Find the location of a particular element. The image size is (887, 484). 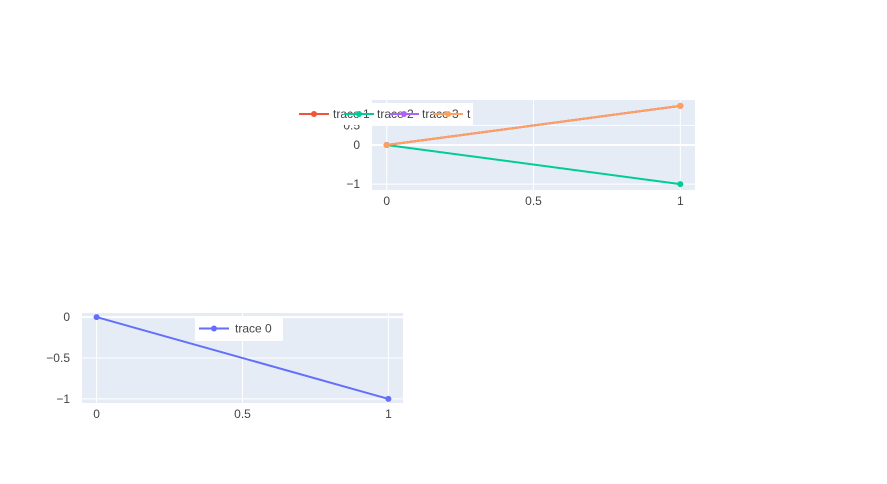

legend-background is located at coordinates (385, 114).